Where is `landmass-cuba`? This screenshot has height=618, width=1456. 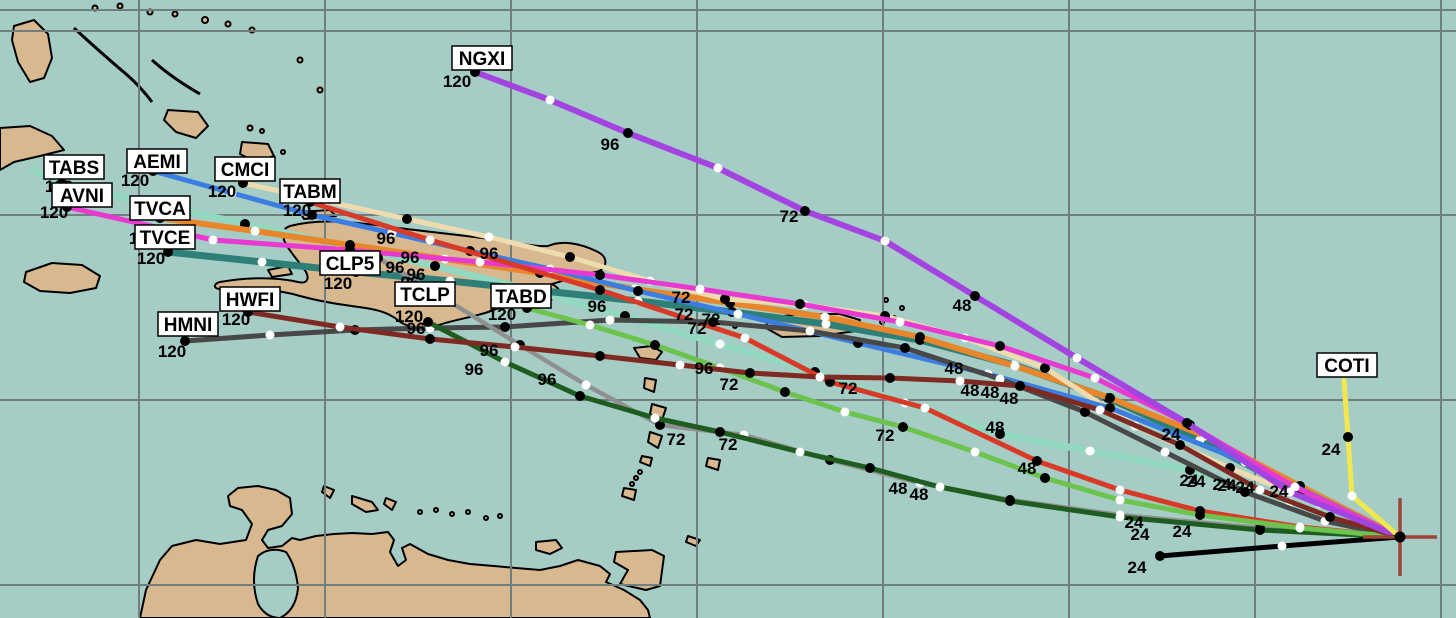
landmass-cuba is located at coordinates (32, 148).